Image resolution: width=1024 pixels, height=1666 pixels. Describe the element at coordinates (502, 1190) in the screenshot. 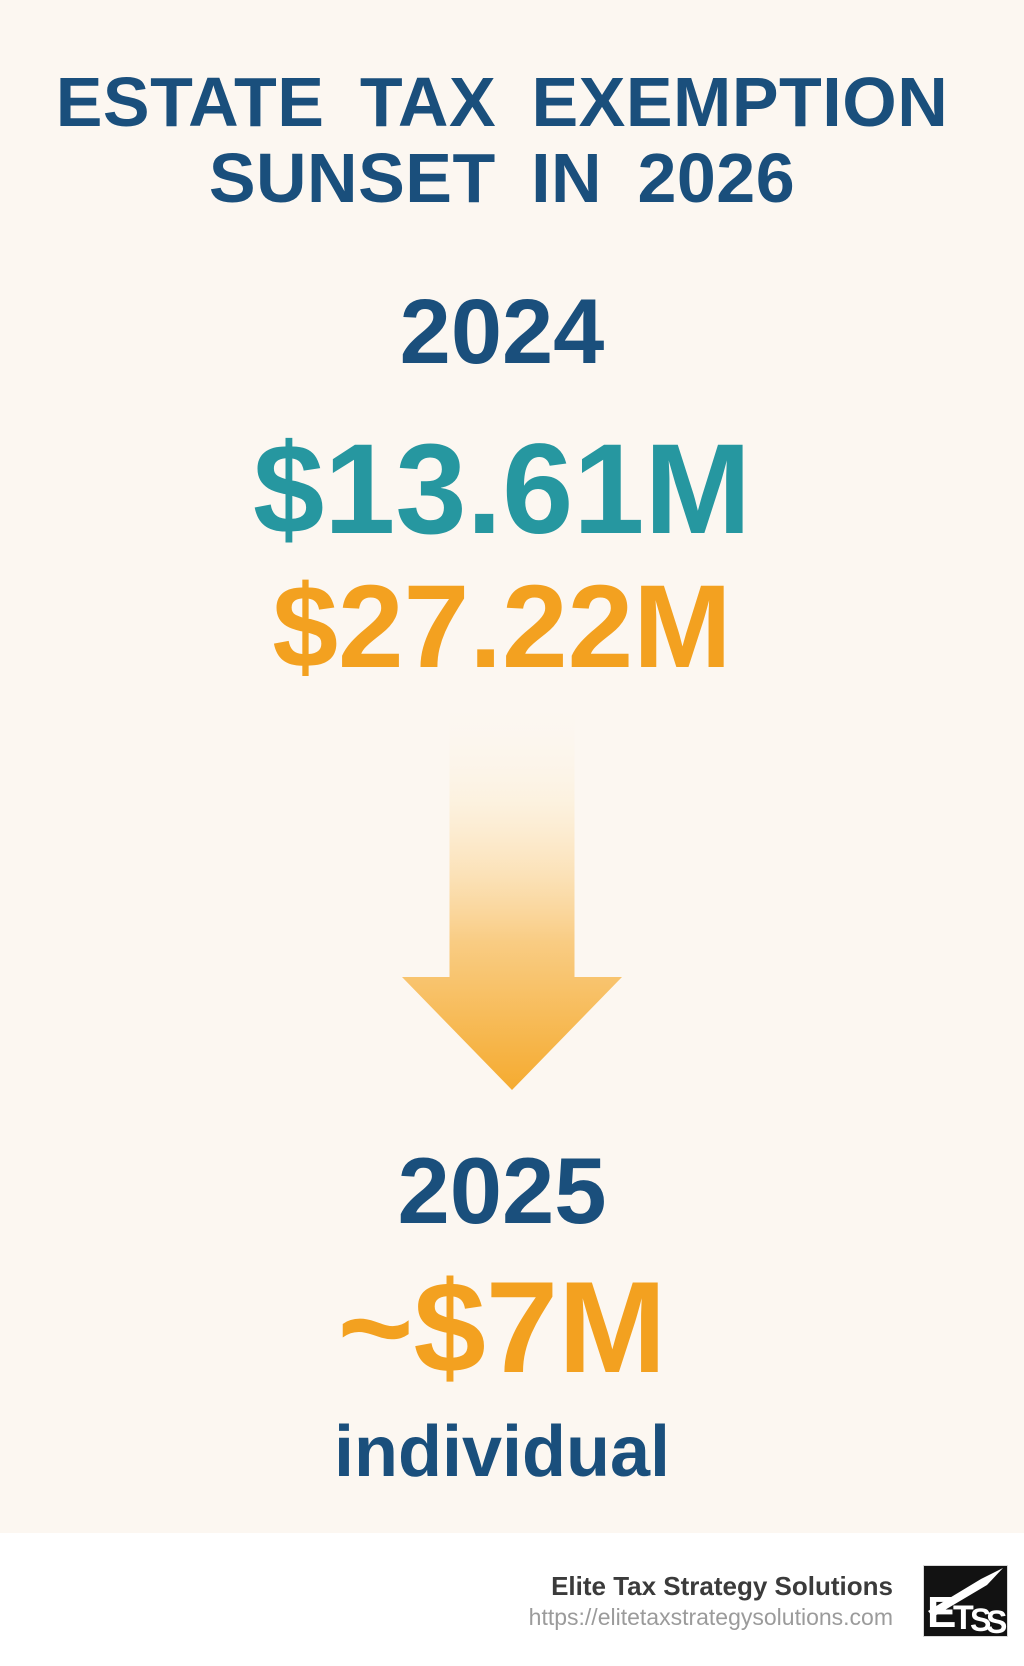

I see `year-2025-label: 2025` at that location.